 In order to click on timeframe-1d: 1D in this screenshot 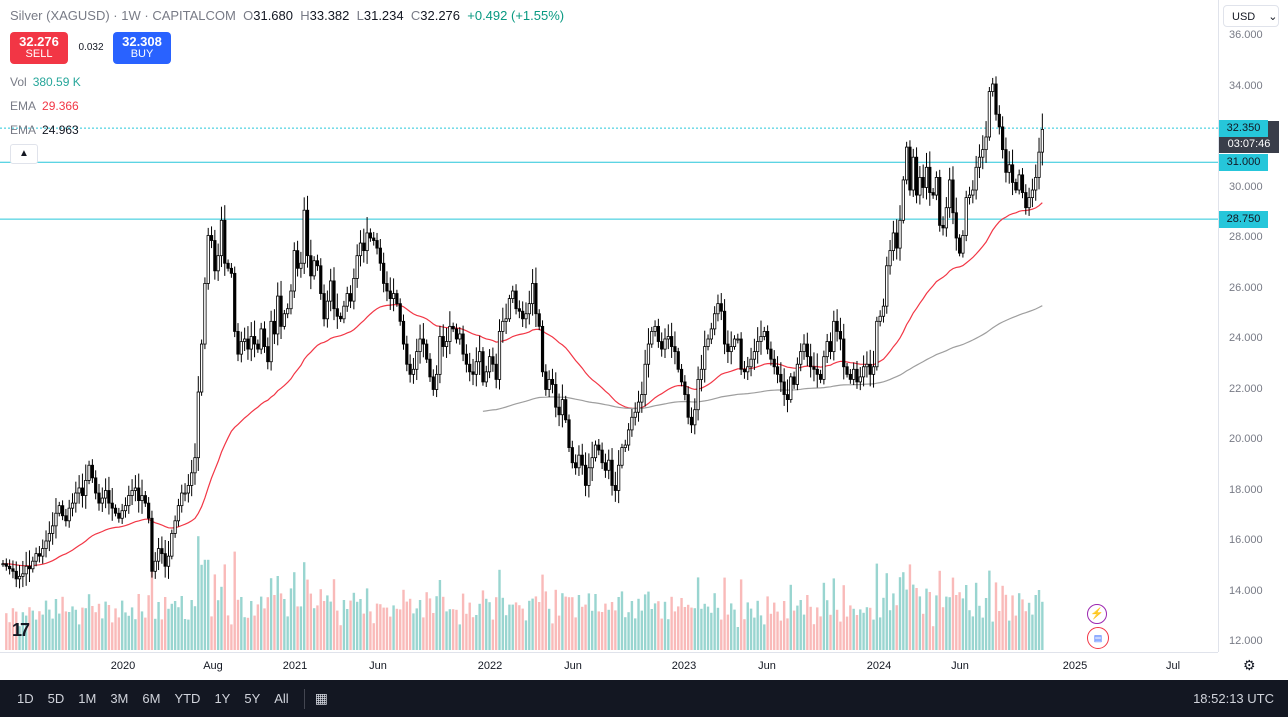, I will do `click(25, 698)`.